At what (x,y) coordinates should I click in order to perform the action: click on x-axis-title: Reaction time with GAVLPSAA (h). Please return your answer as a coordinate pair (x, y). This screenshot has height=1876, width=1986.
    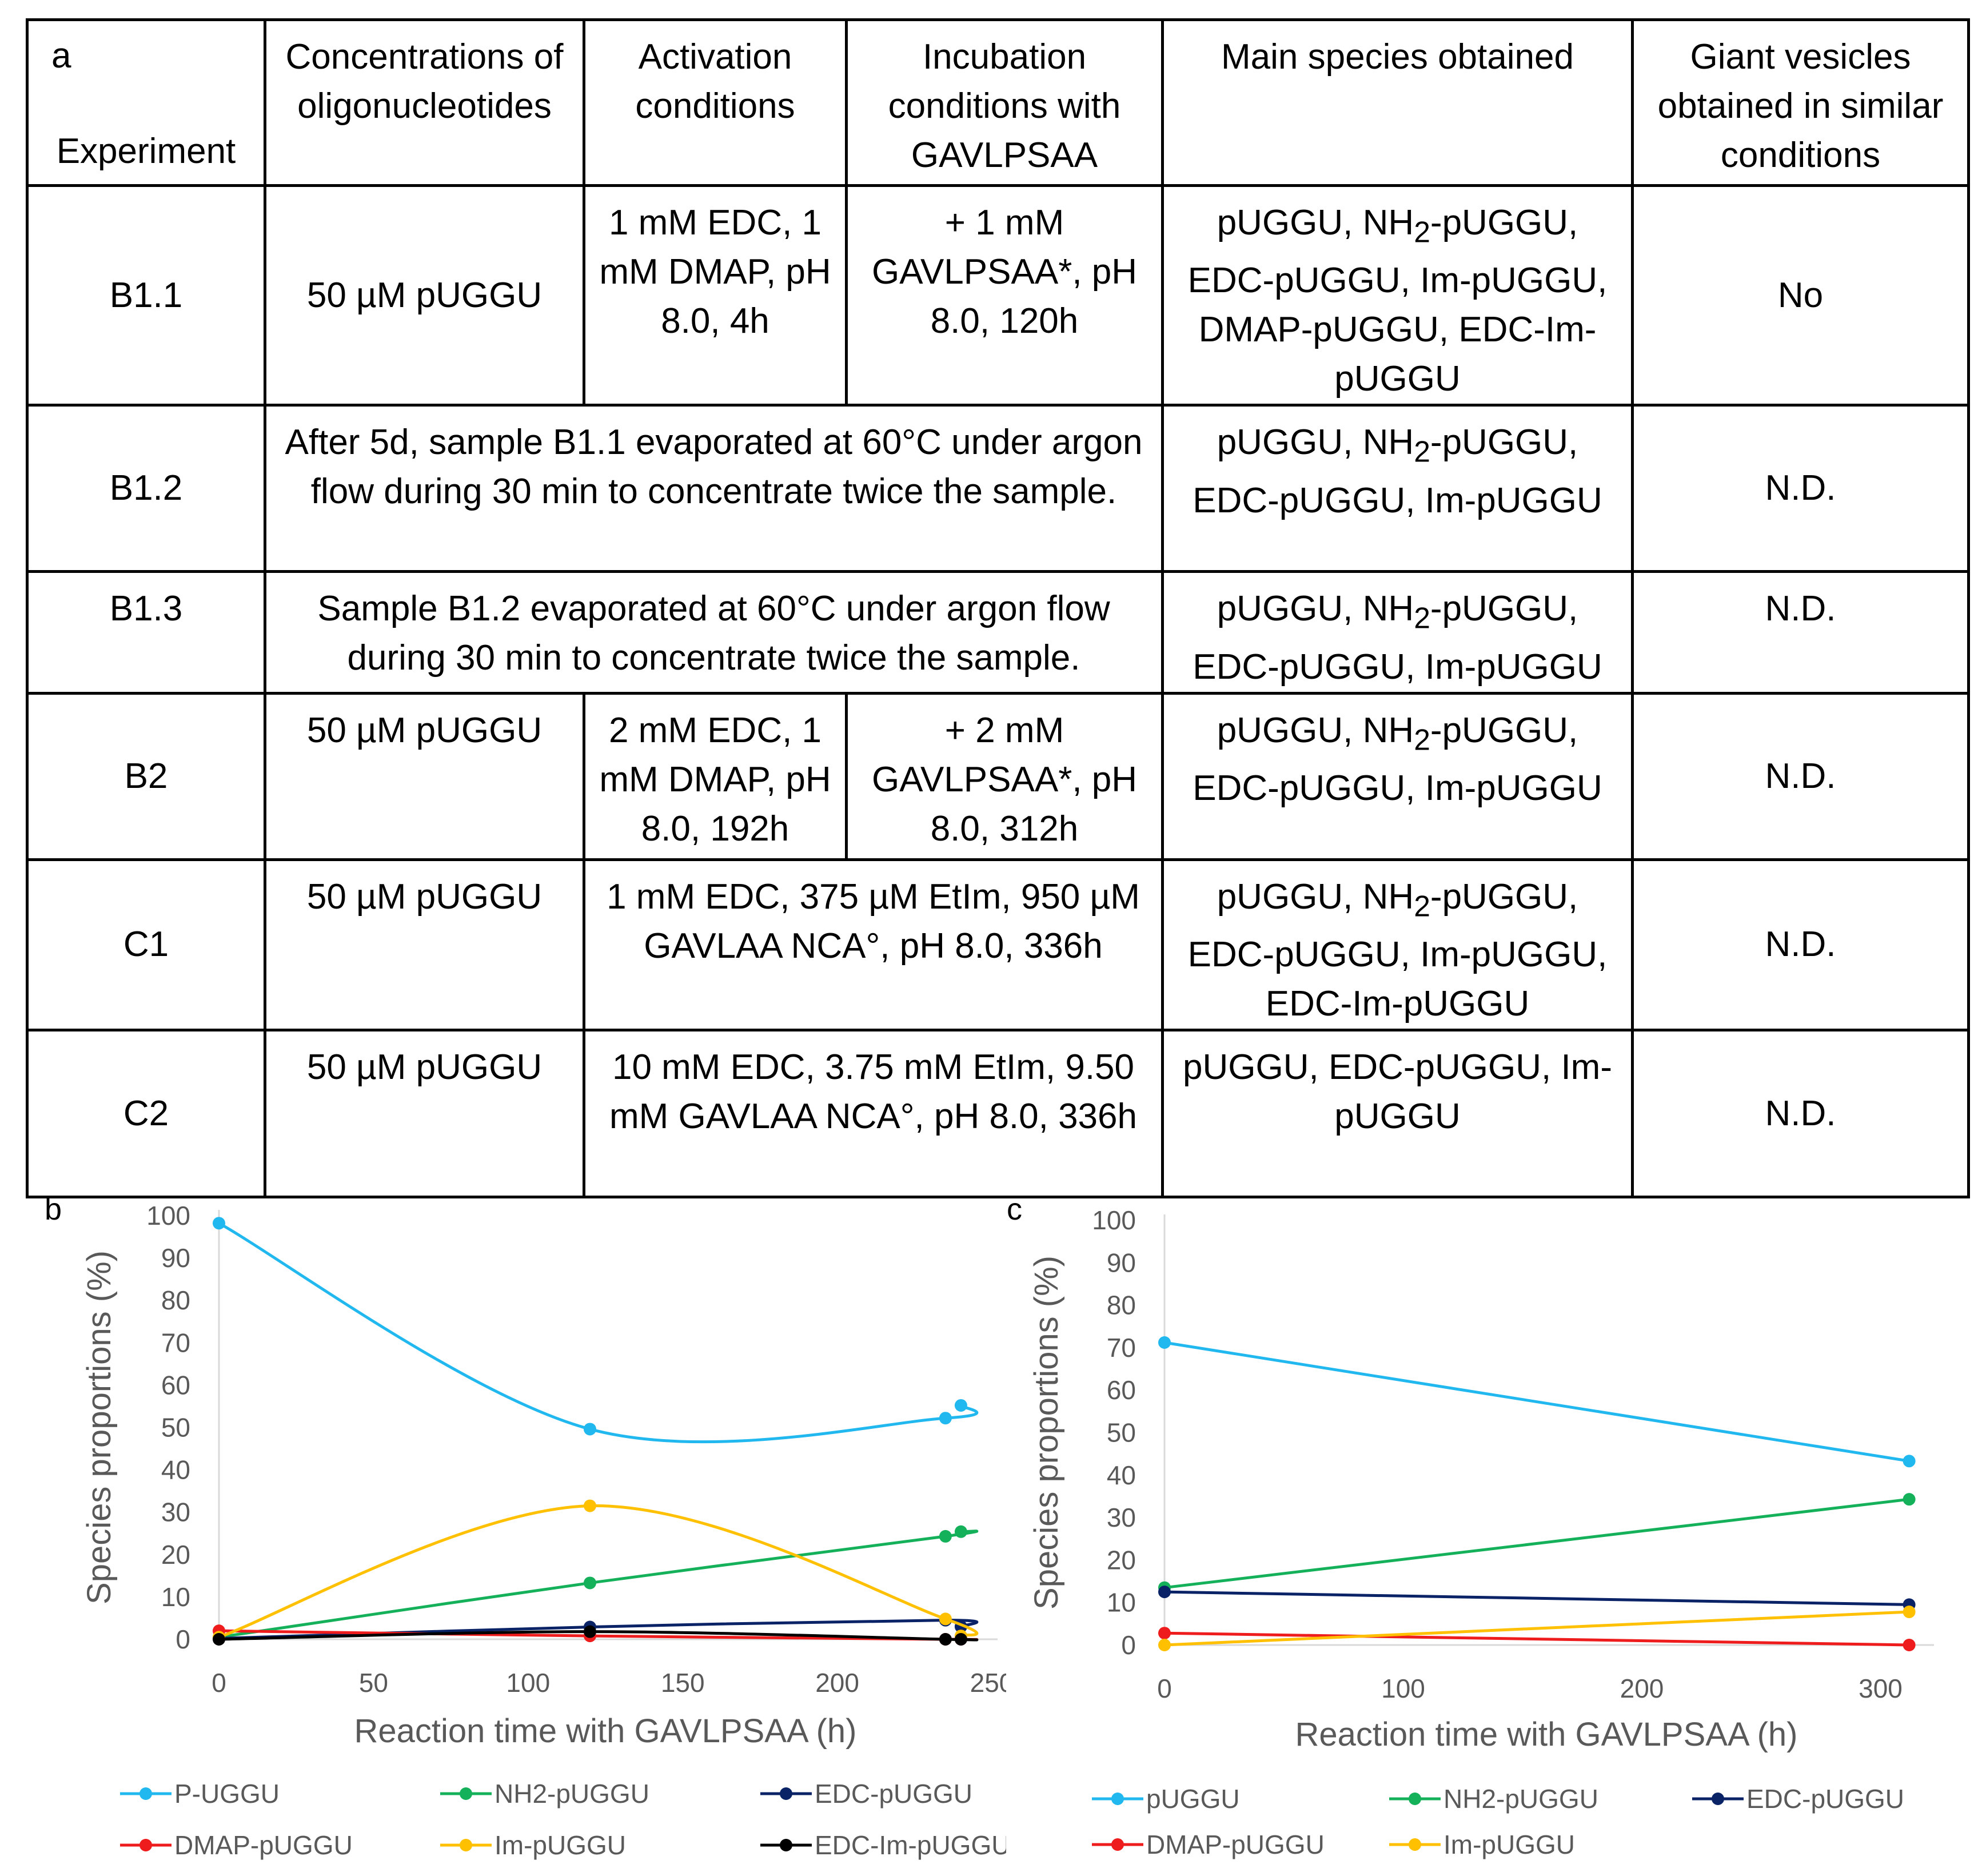
    Looking at the image, I should click on (1546, 1734).